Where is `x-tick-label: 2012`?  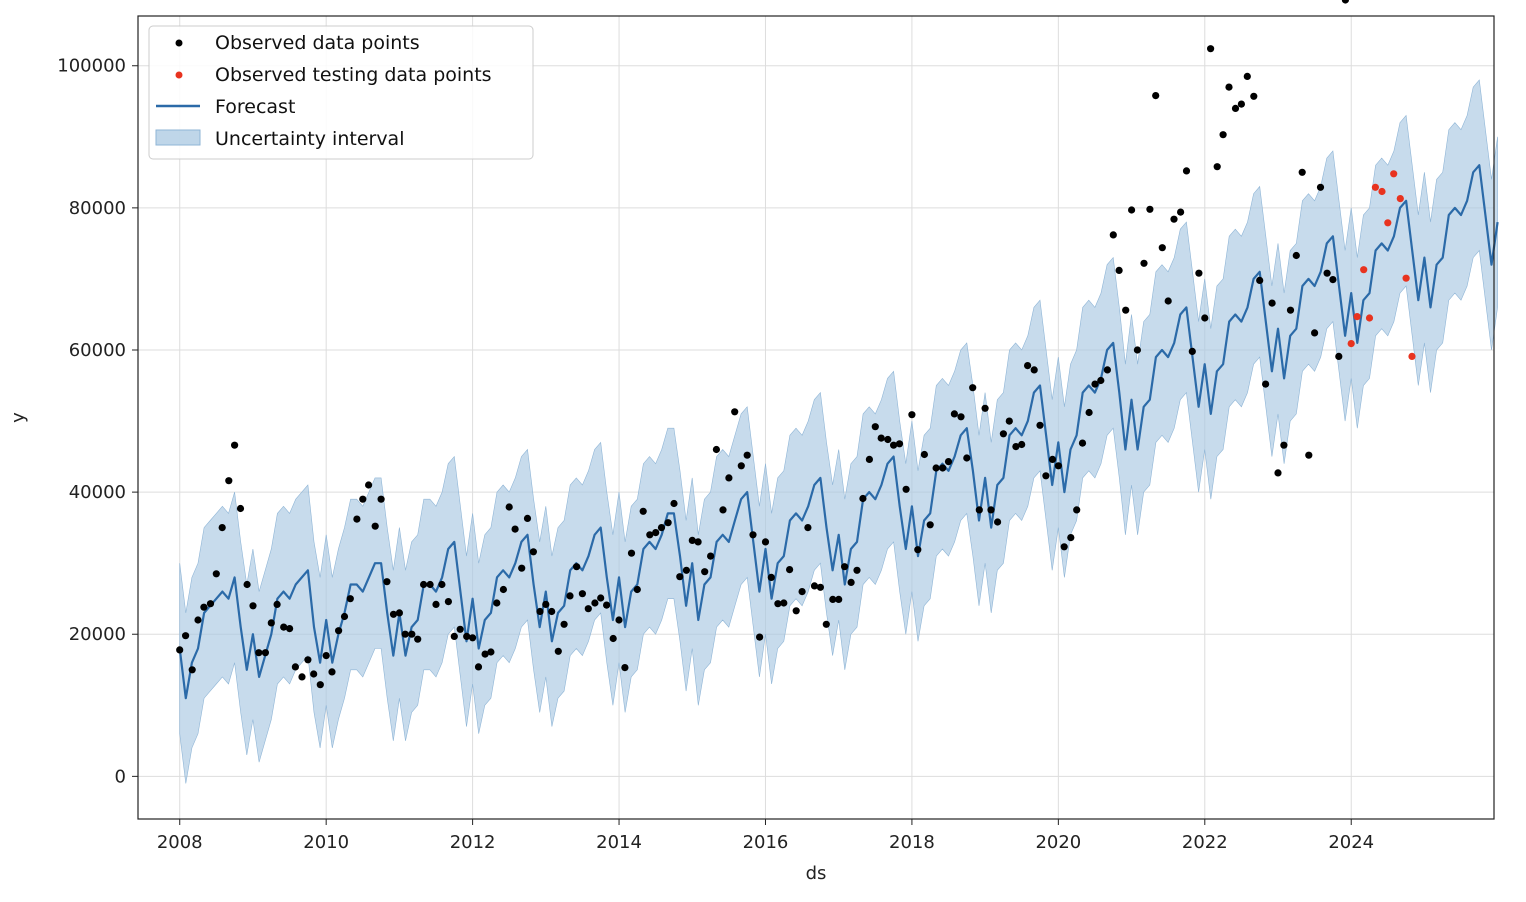 x-tick-label: 2012 is located at coordinates (473, 842).